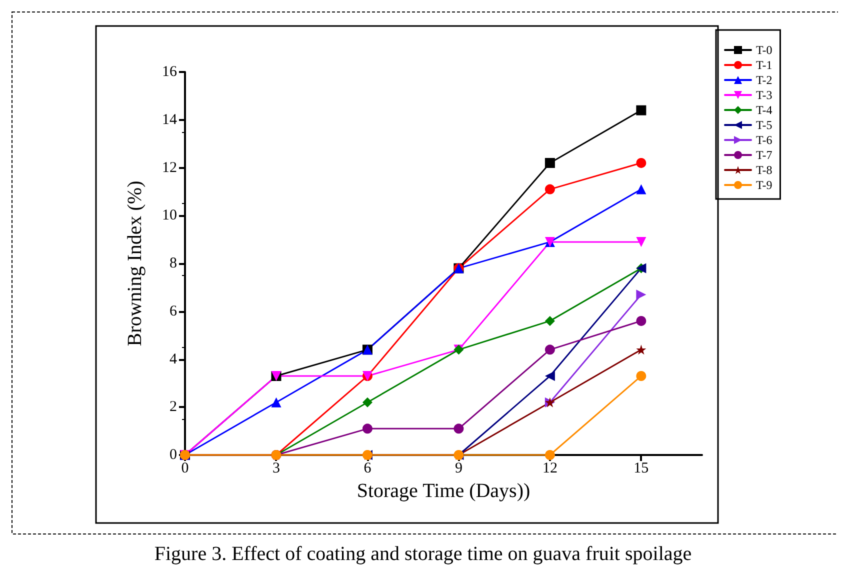 The width and height of the screenshot is (846, 574). I want to click on legend-label: T-7, so click(764, 155).